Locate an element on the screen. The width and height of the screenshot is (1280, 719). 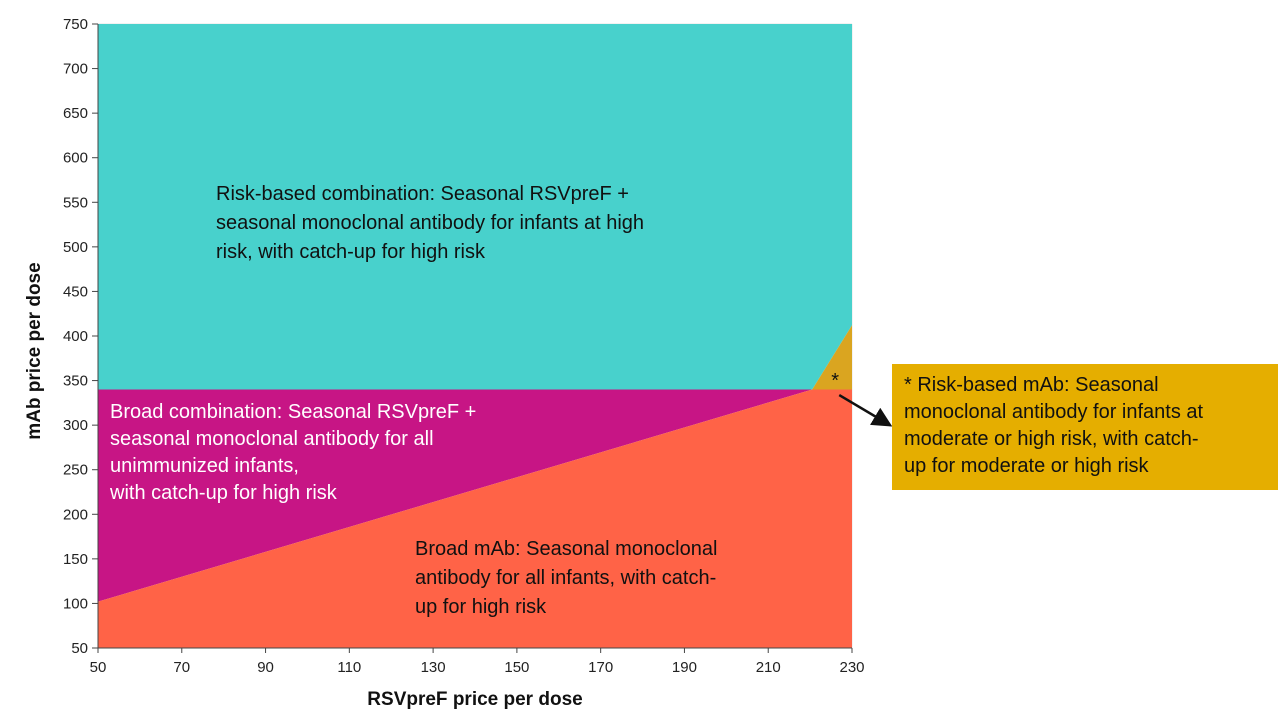
y-axis-title: mAb price per dose is located at coordinates (34, 350).